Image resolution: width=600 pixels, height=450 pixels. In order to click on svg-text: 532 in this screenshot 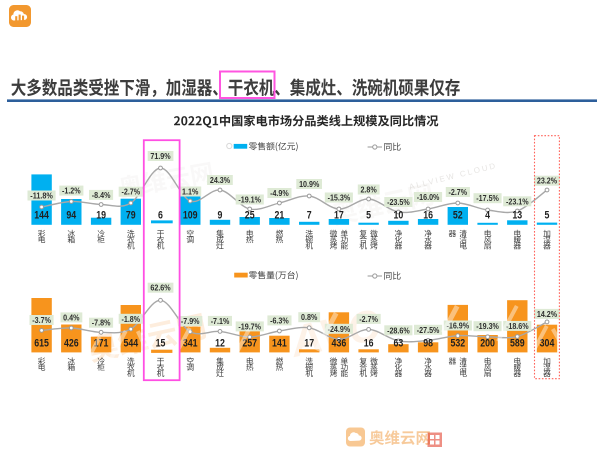, I will do `click(457, 343)`.